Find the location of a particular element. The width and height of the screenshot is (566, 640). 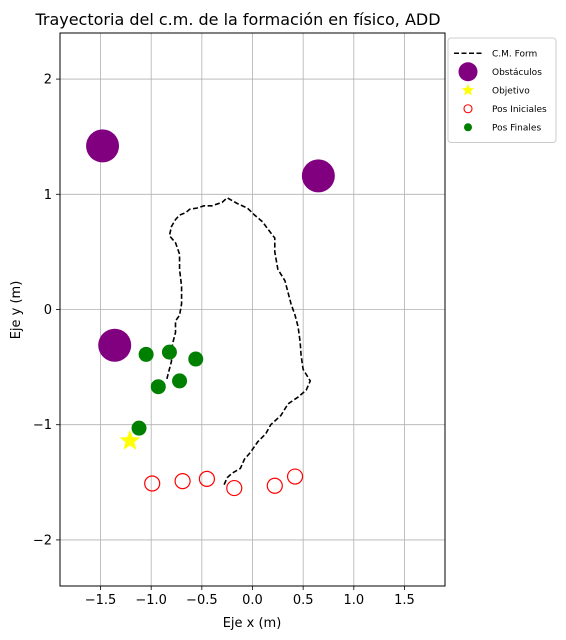

trajectory-line is located at coordinates (238, 340).